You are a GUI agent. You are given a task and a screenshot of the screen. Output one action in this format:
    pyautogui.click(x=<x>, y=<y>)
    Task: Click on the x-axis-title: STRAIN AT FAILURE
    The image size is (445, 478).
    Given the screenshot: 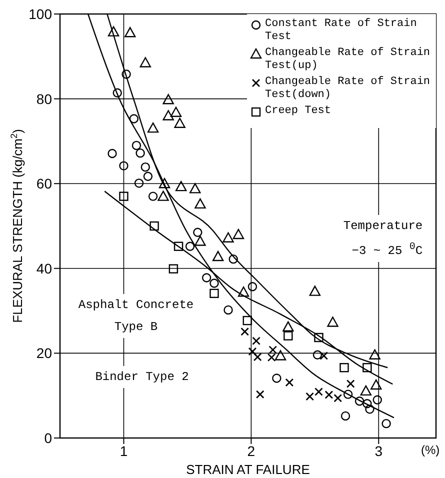 What is the action you would take?
    pyautogui.click(x=248, y=469)
    